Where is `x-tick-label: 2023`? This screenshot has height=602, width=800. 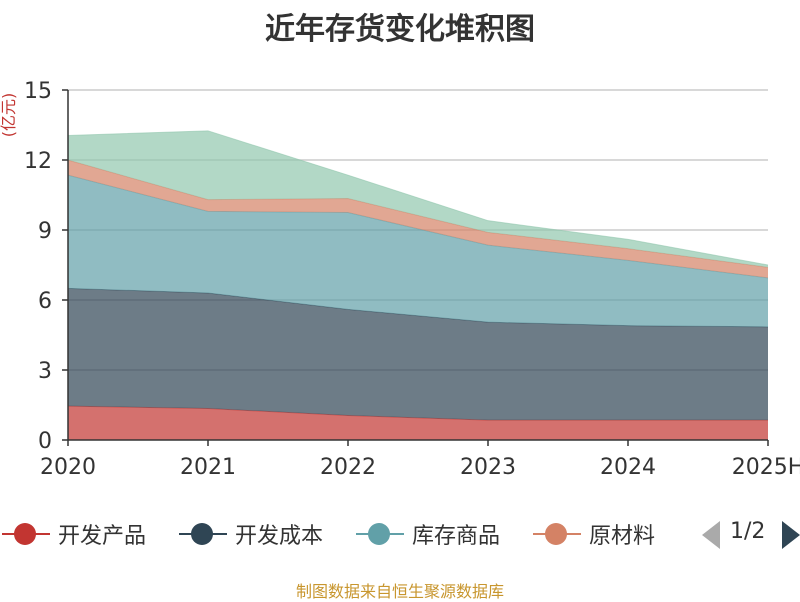 x-tick-label: 2023 is located at coordinates (488, 467).